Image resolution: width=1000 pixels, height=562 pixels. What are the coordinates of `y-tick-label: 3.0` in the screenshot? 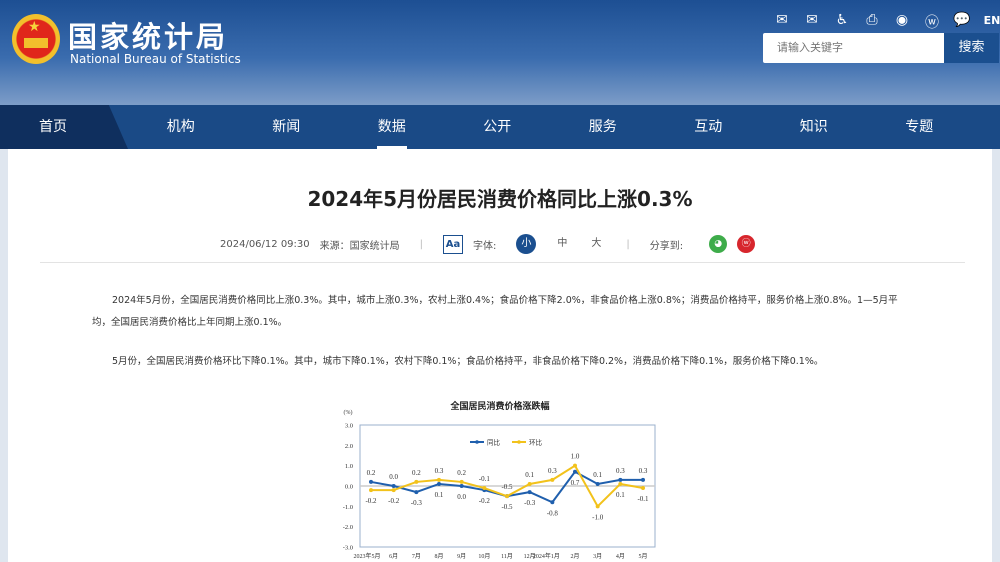 It's located at (349, 426).